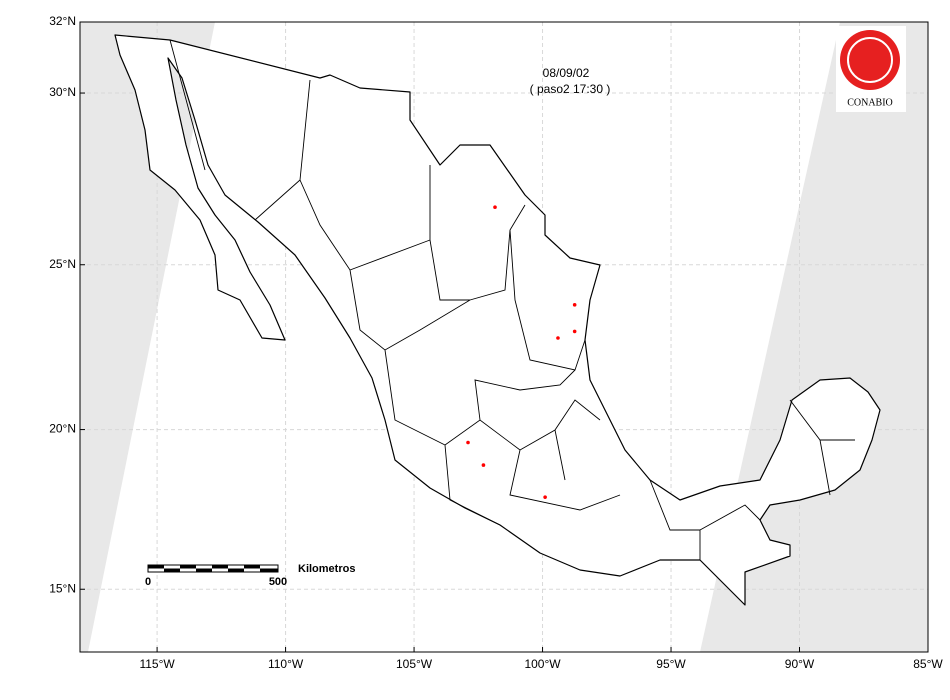 This screenshot has width=950, height=700. I want to click on y-tick-label: 25°N, so click(62, 264).